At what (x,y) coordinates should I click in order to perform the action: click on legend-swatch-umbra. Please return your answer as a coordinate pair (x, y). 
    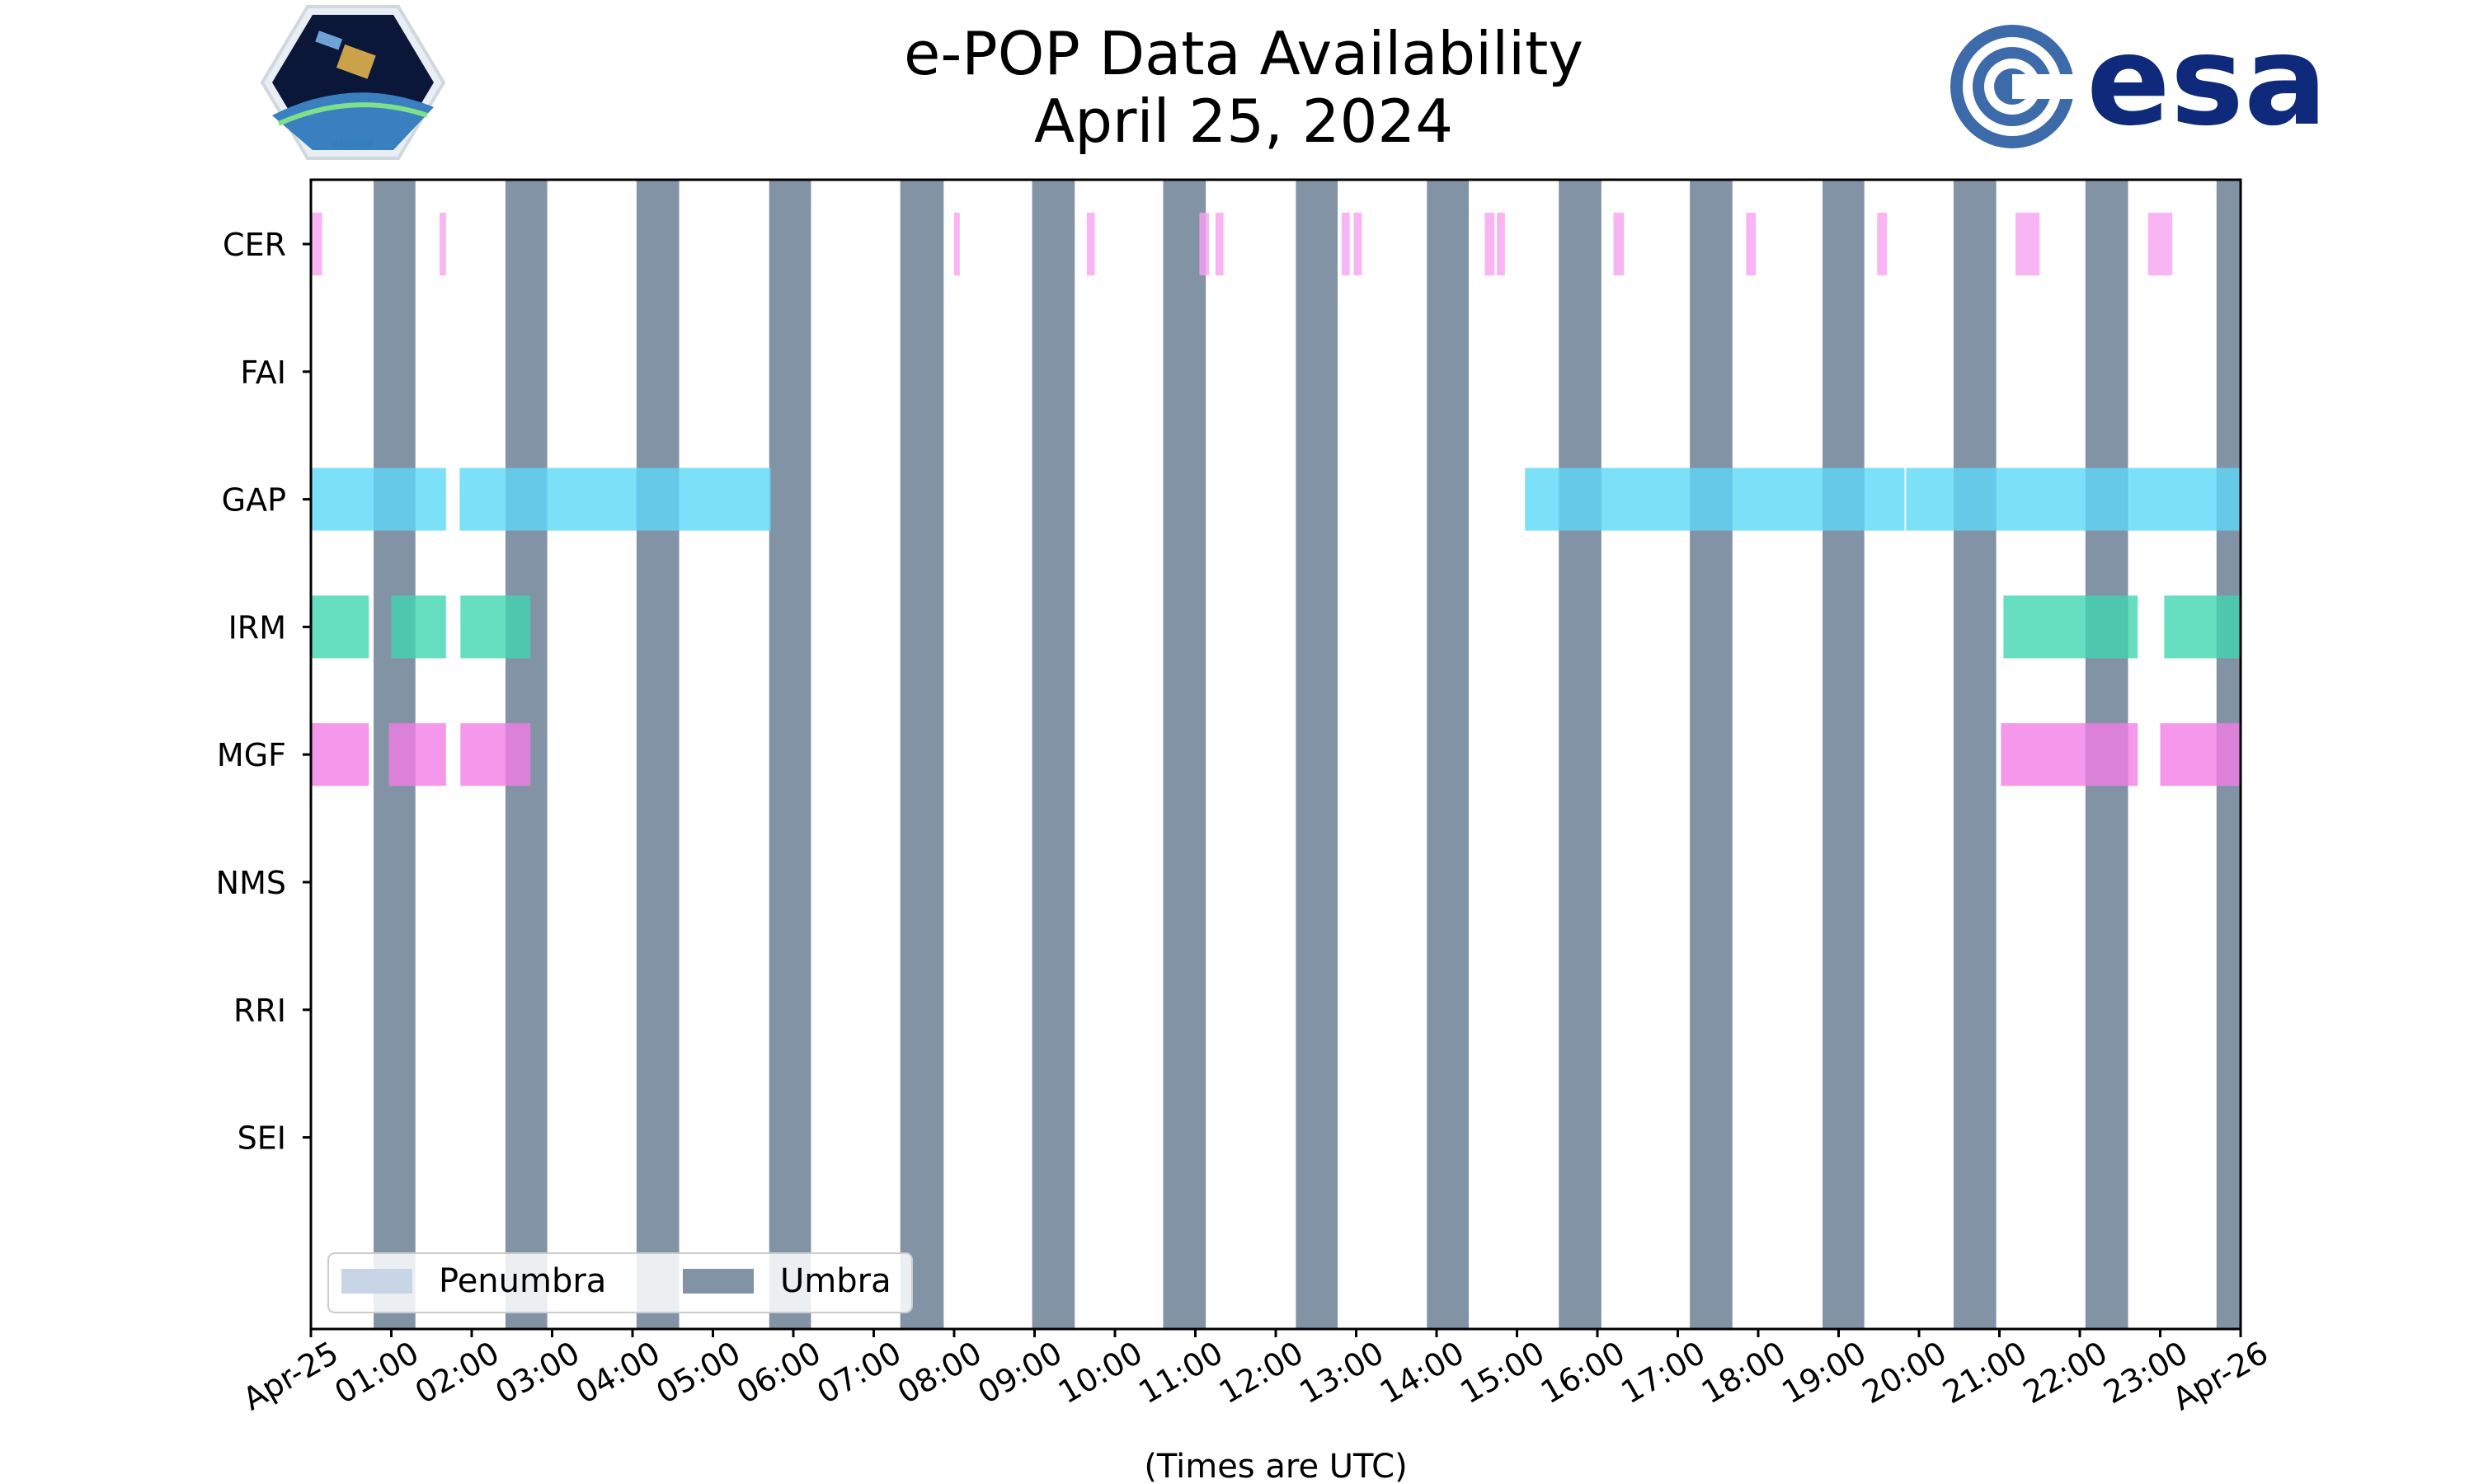
    Looking at the image, I should click on (718, 1281).